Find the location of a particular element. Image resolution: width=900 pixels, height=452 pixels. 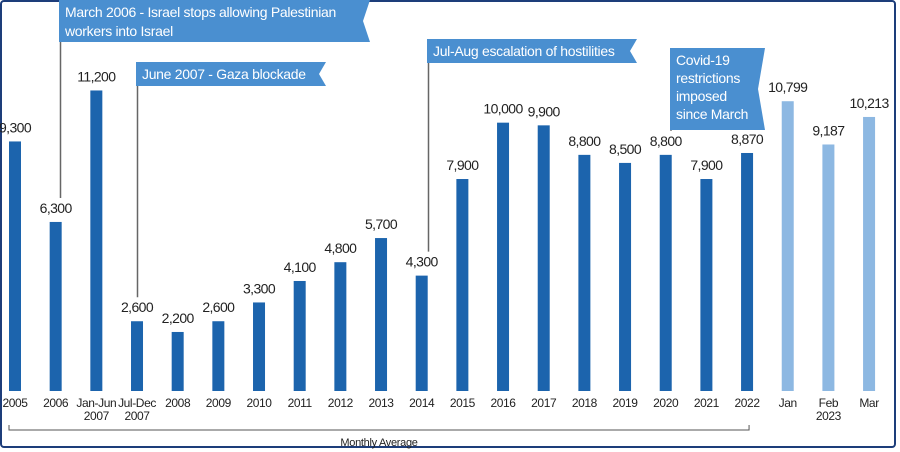

data-label: 2,200 is located at coordinates (178, 318).